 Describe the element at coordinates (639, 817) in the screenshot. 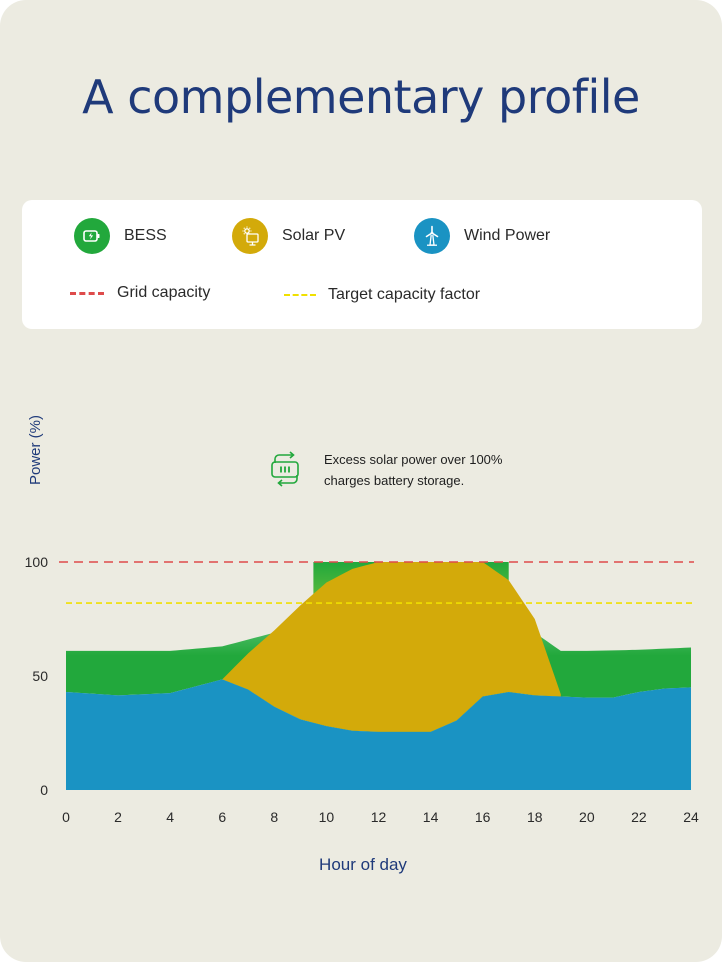

I see `x-tick-label: 22` at that location.